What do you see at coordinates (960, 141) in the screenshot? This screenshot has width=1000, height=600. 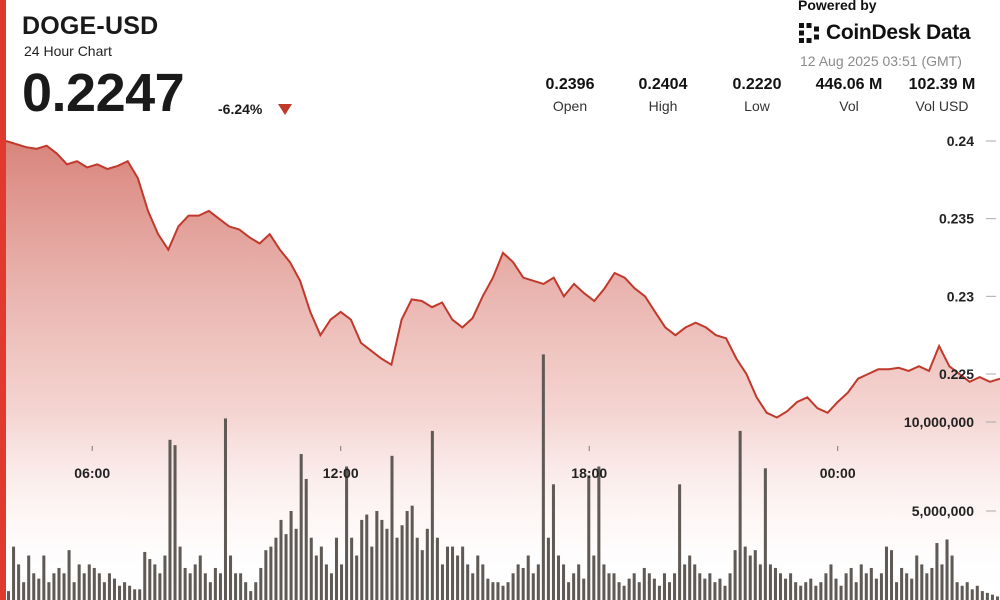 I see `price-tick-label: 0.24` at bounding box center [960, 141].